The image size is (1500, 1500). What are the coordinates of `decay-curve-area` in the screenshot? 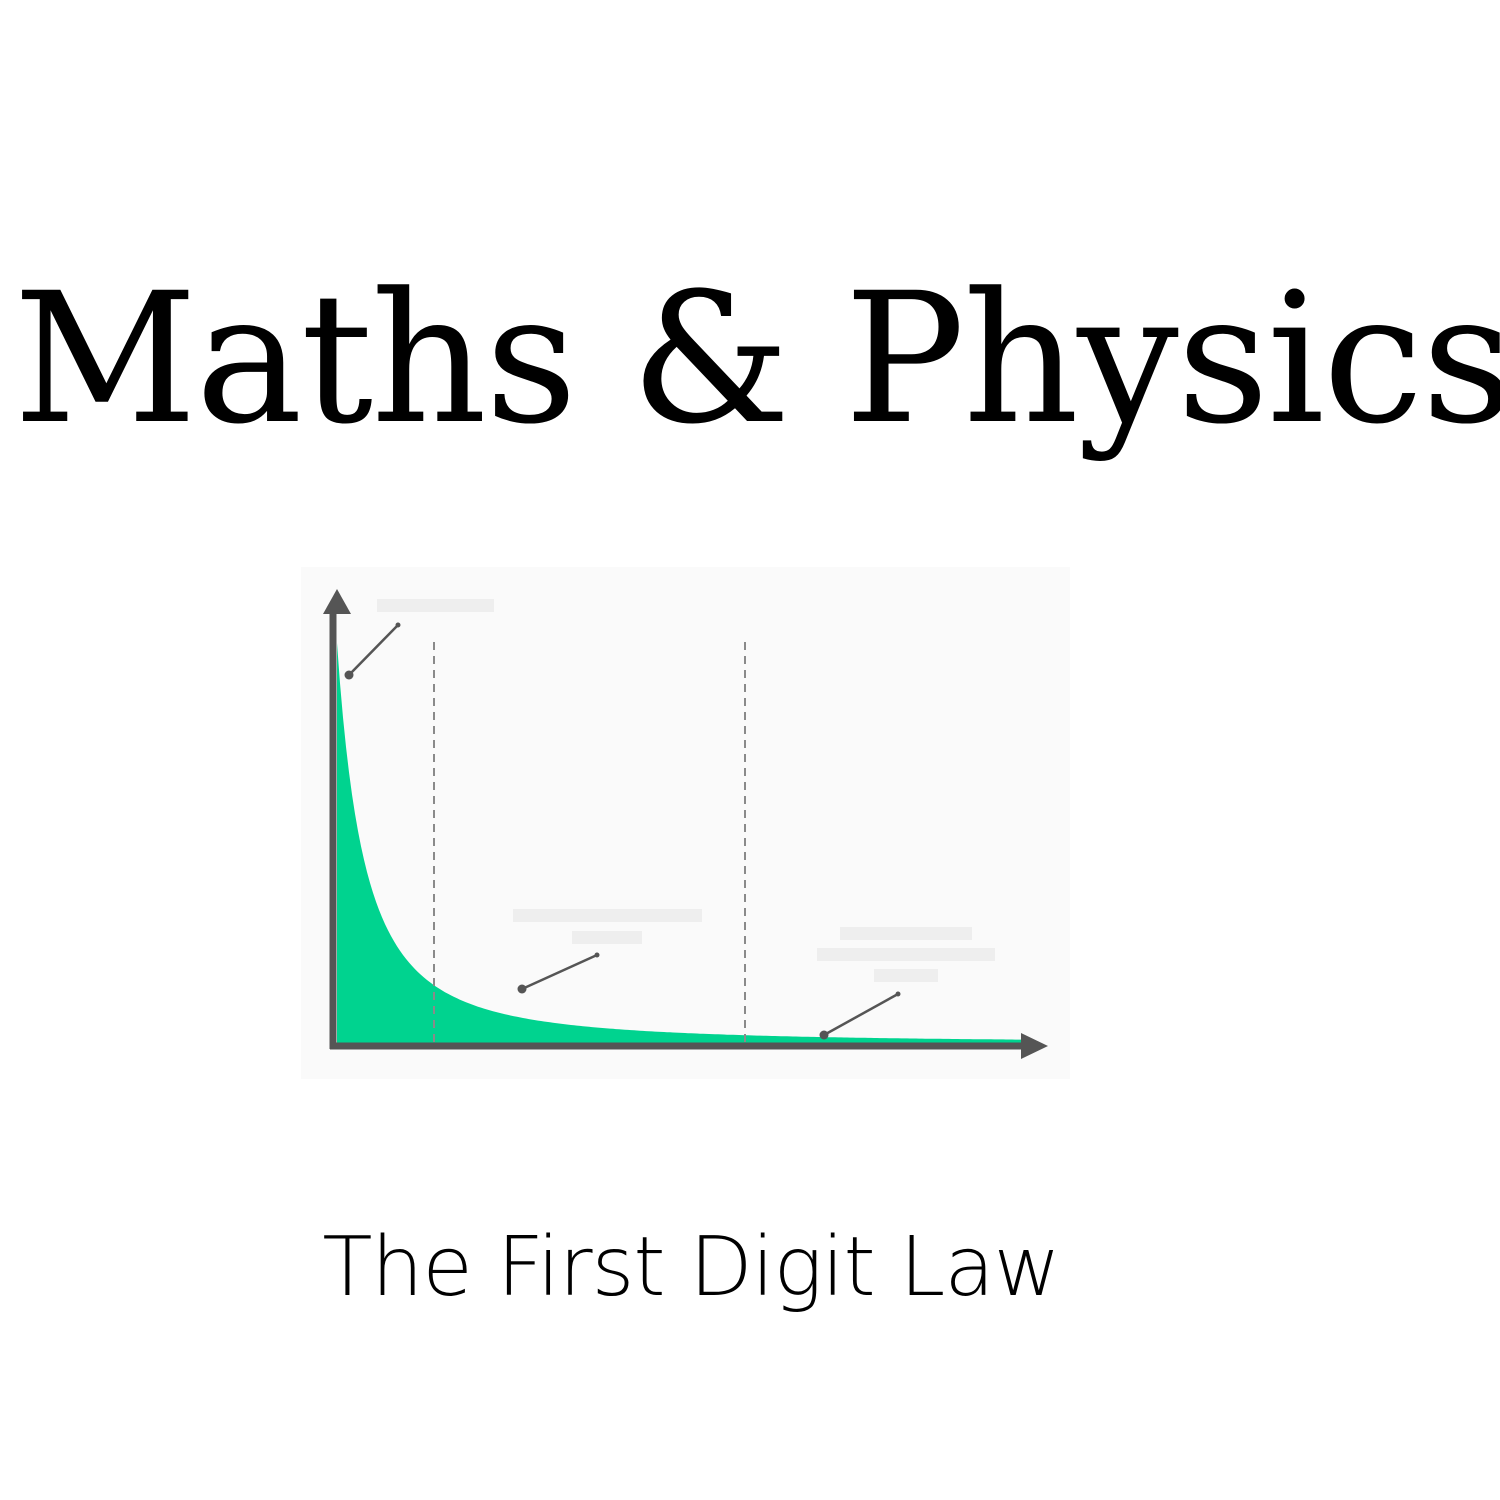 It's located at (679, 843).